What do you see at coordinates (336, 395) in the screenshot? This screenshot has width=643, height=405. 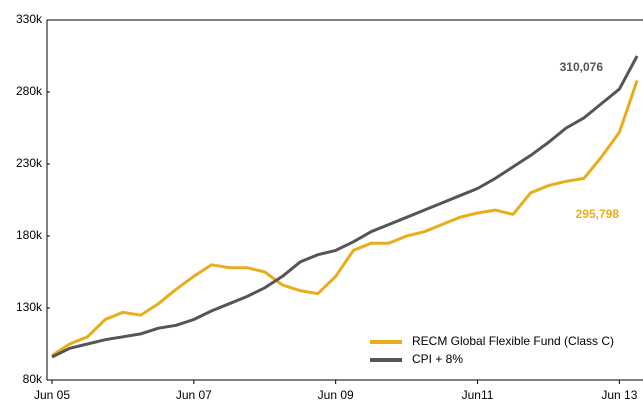 I see `x-tick-label: Jun 09` at bounding box center [336, 395].